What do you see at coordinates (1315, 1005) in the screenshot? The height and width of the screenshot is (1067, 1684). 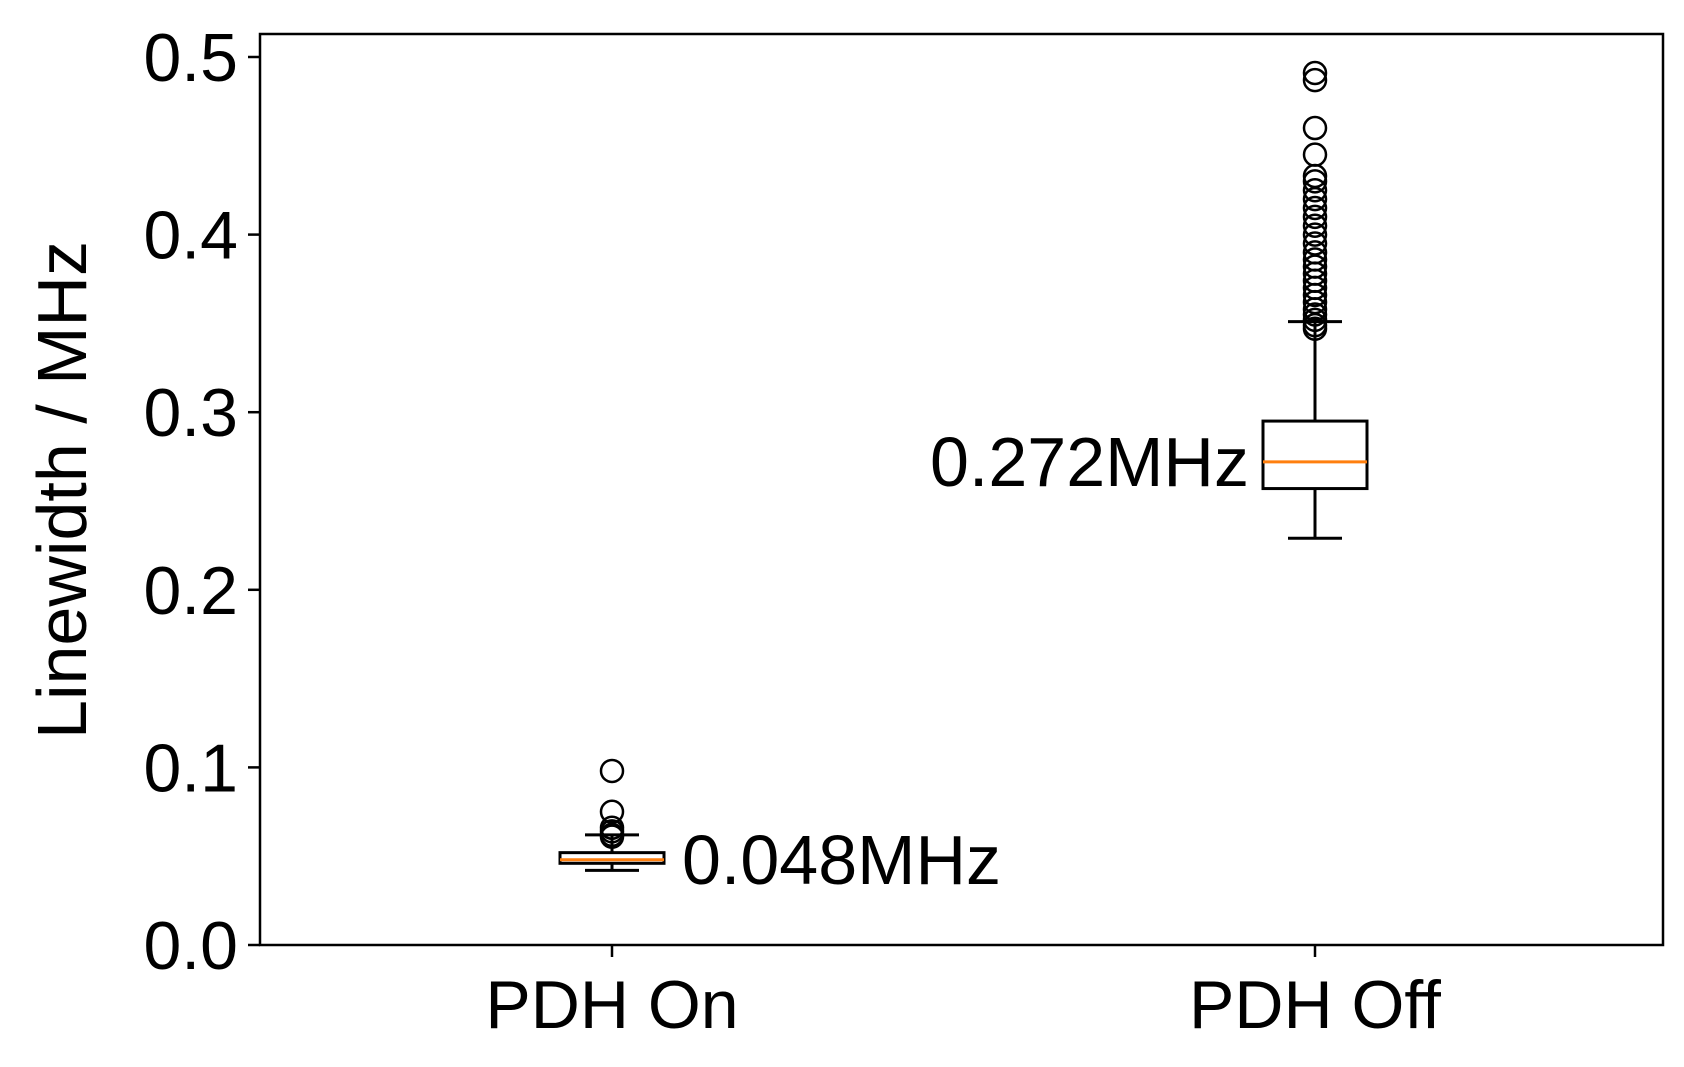 I see `x-tick-label: PDH Off` at bounding box center [1315, 1005].